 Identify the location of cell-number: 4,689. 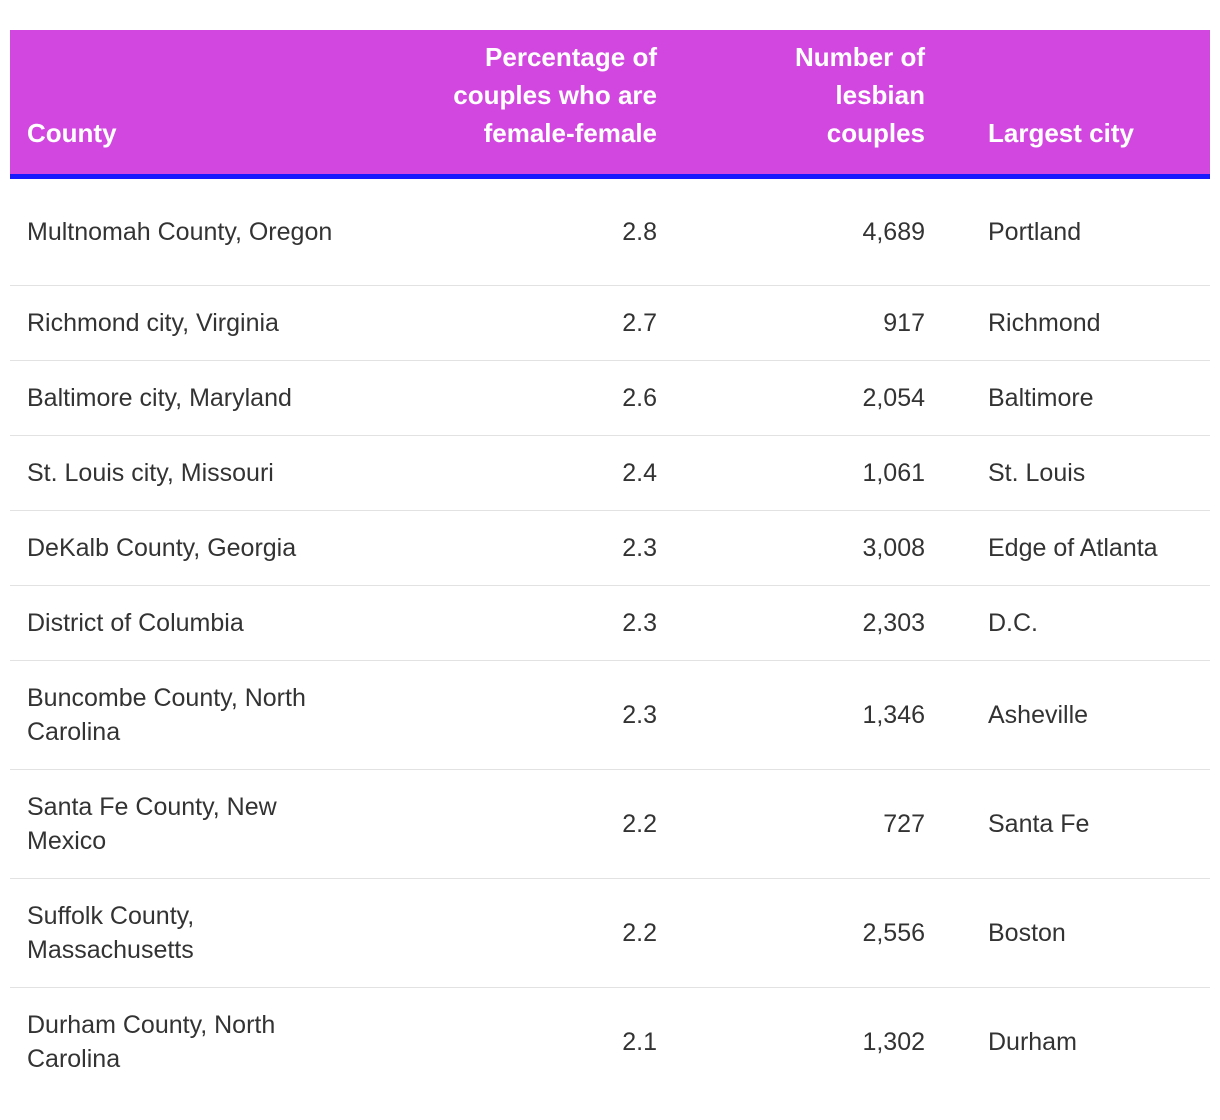
(791, 231).